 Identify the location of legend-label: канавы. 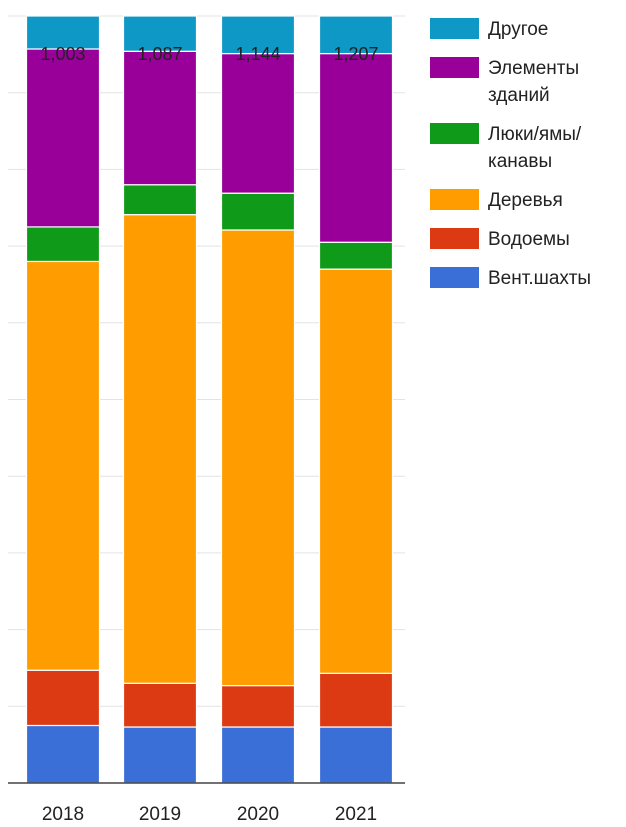
(520, 161).